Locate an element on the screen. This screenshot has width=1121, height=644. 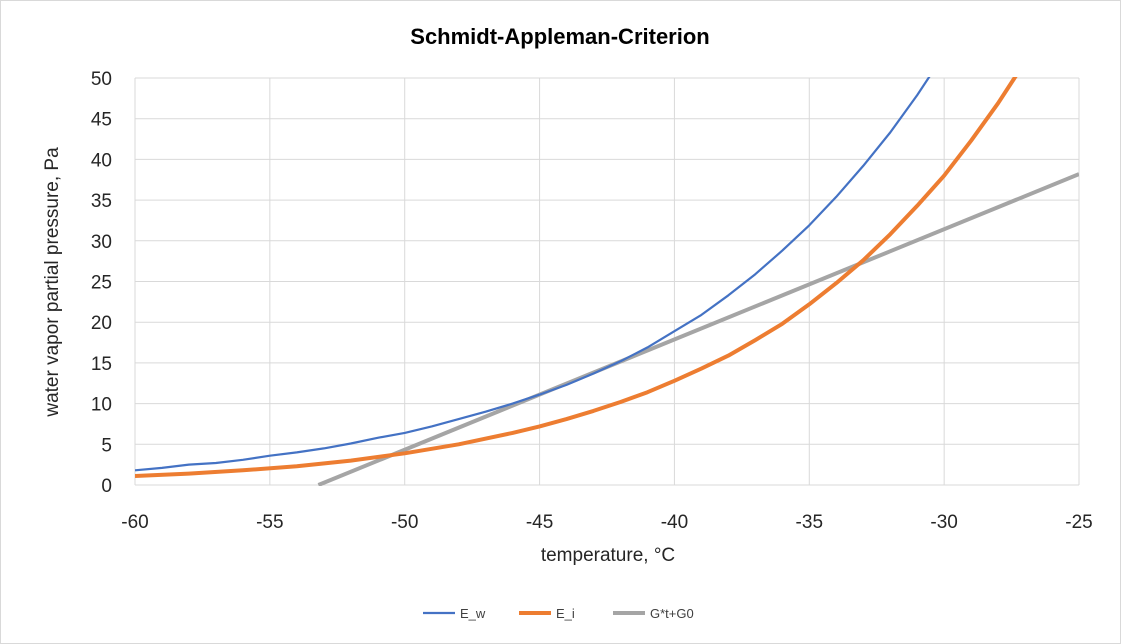
chart-title: Schmidt-Appleman-Criterion is located at coordinates (559, 36).